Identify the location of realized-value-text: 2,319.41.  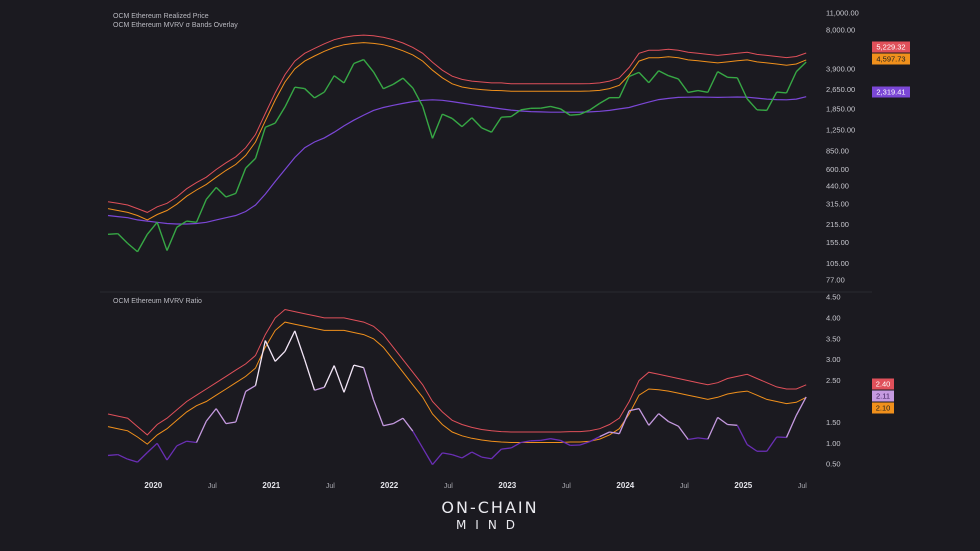
(890, 92).